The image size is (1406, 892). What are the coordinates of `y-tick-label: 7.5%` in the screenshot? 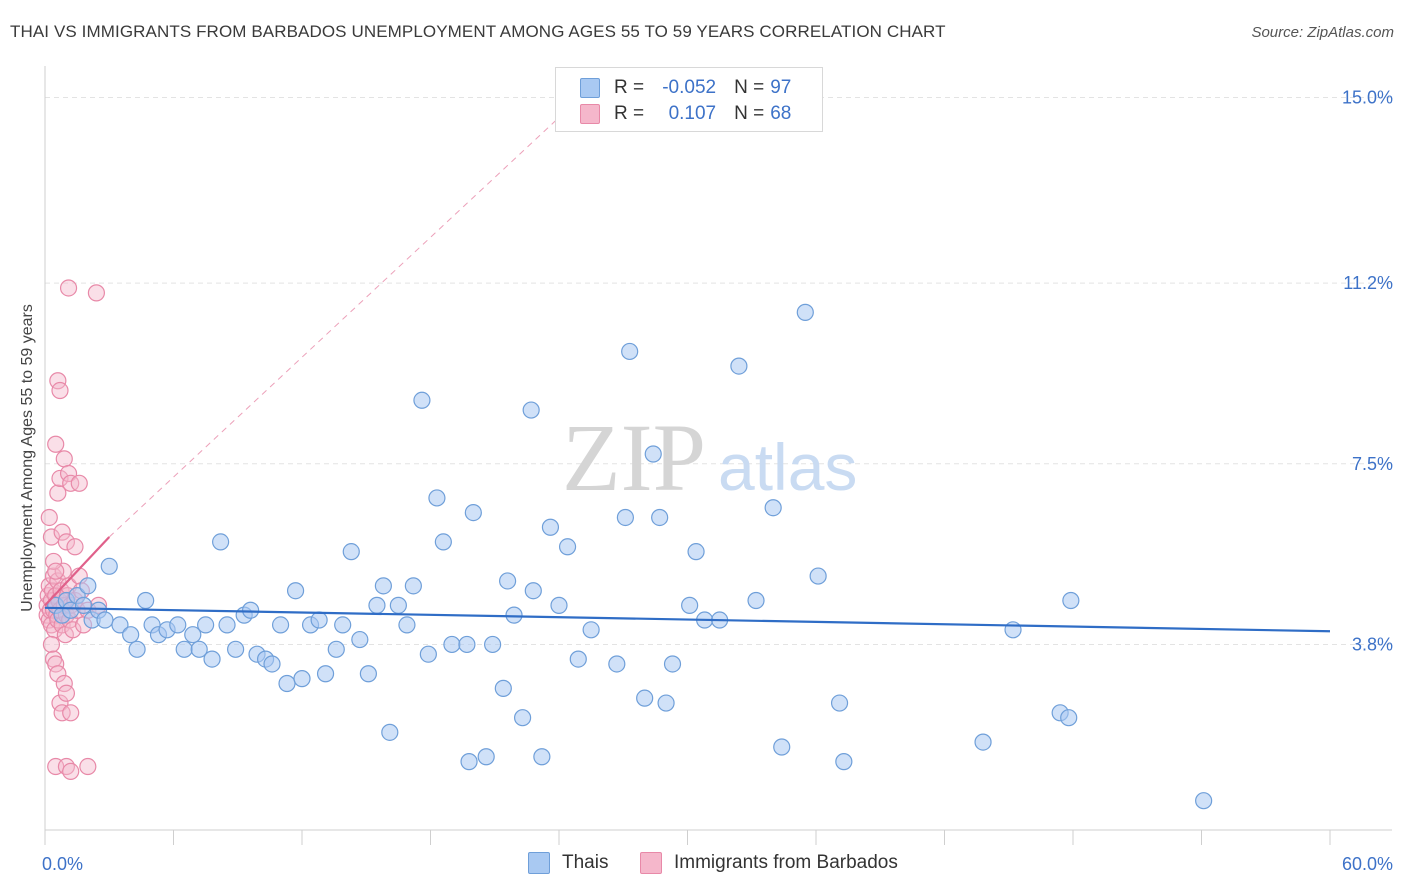 It's located at (1372, 464).